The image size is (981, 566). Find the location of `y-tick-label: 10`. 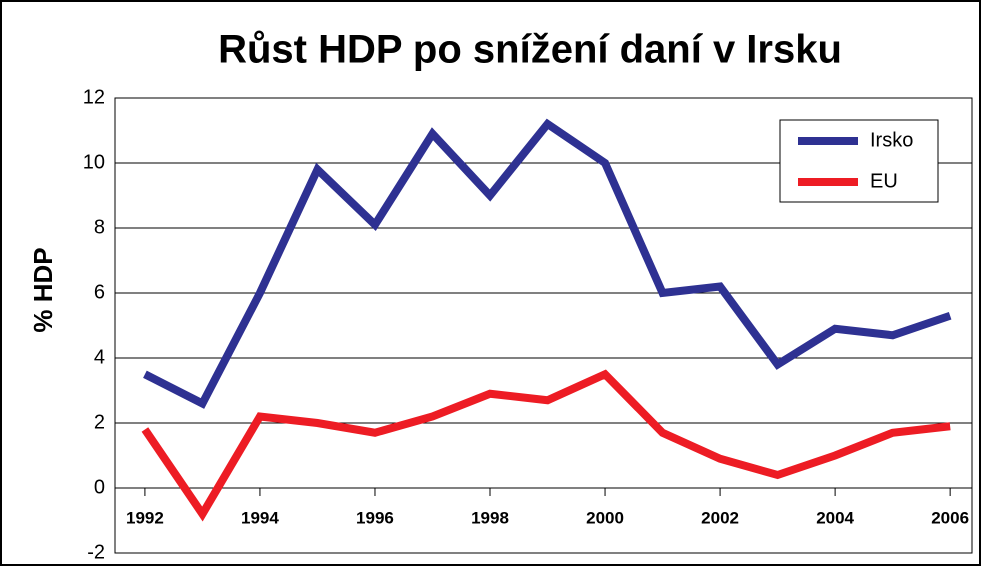

y-tick-label: 10 is located at coordinates (94, 162).